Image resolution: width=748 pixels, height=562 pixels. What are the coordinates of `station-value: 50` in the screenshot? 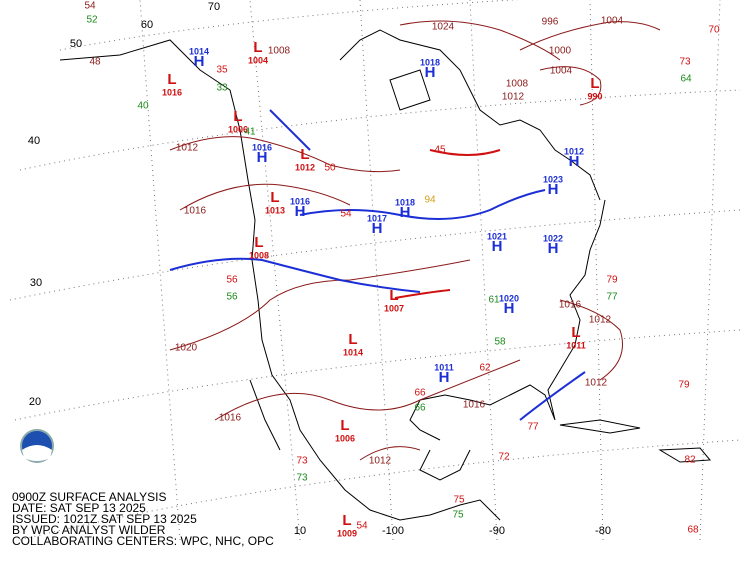 It's located at (330, 168).